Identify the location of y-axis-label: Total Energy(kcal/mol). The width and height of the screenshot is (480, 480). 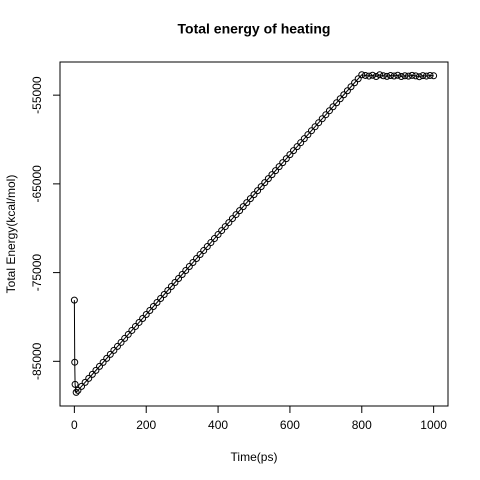
(11, 234).